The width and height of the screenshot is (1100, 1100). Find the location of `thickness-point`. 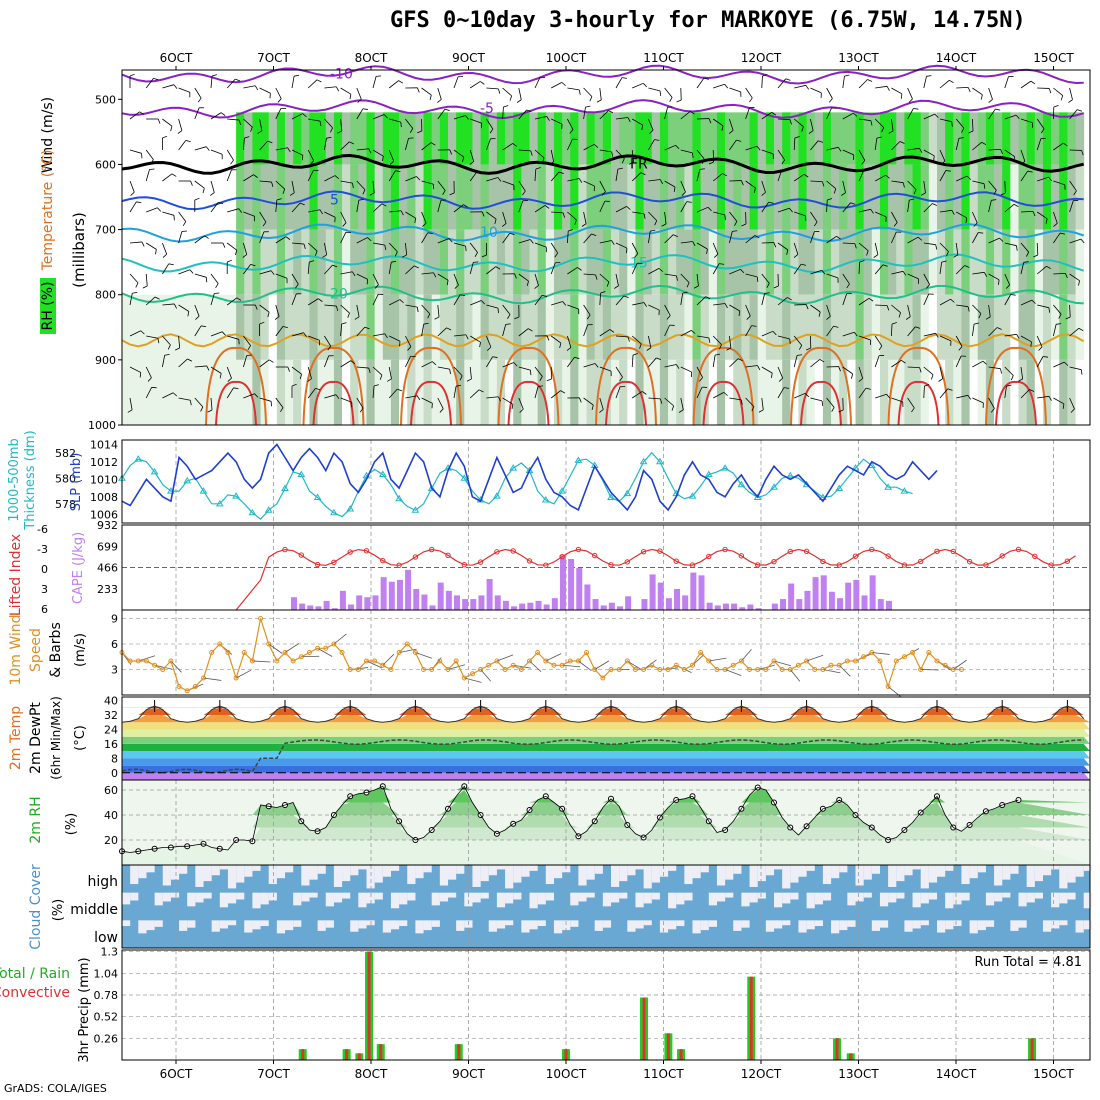

thickness-point is located at coordinates (154, 471).